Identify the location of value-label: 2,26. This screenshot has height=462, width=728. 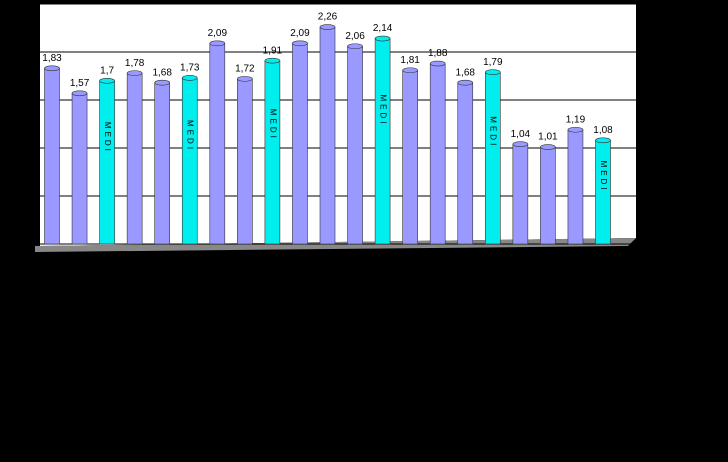
(328, 17).